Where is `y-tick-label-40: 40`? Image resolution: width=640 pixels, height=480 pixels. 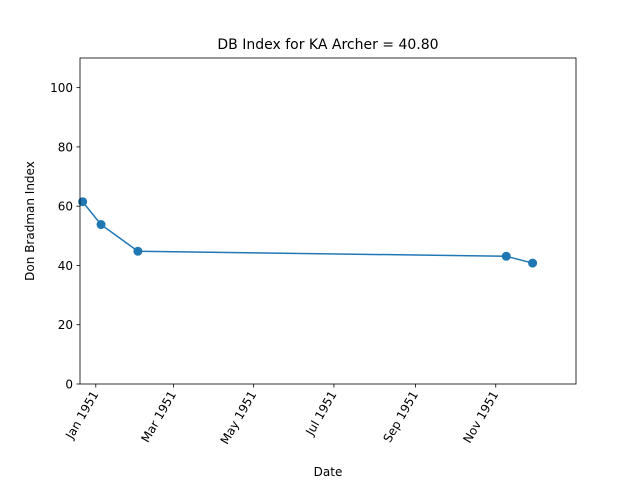 y-tick-label-40: 40 is located at coordinates (65, 266).